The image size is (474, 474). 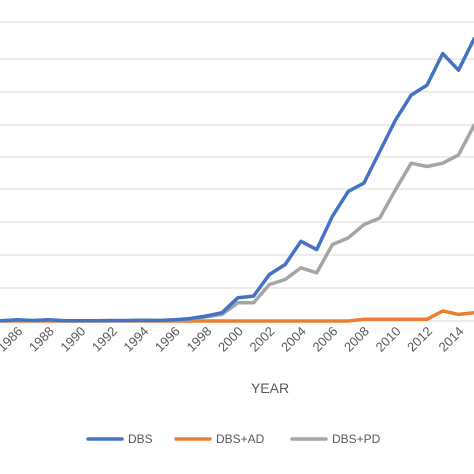 I want to click on x-tick-label: 1998, so click(x=198, y=339).